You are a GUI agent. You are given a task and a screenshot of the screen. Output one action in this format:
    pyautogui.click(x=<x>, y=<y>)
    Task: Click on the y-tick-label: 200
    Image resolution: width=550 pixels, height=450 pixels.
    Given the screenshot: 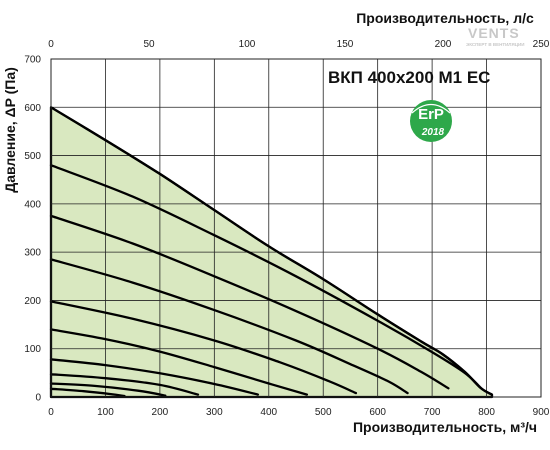 What is the action you would take?
    pyautogui.click(x=32, y=301)
    